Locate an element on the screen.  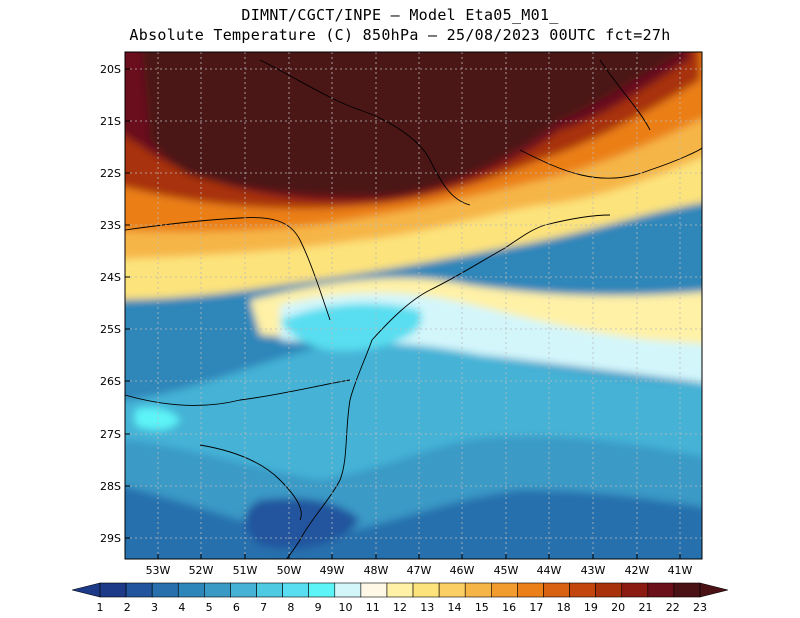
colorbar-label: 22 is located at coordinates (673, 607).